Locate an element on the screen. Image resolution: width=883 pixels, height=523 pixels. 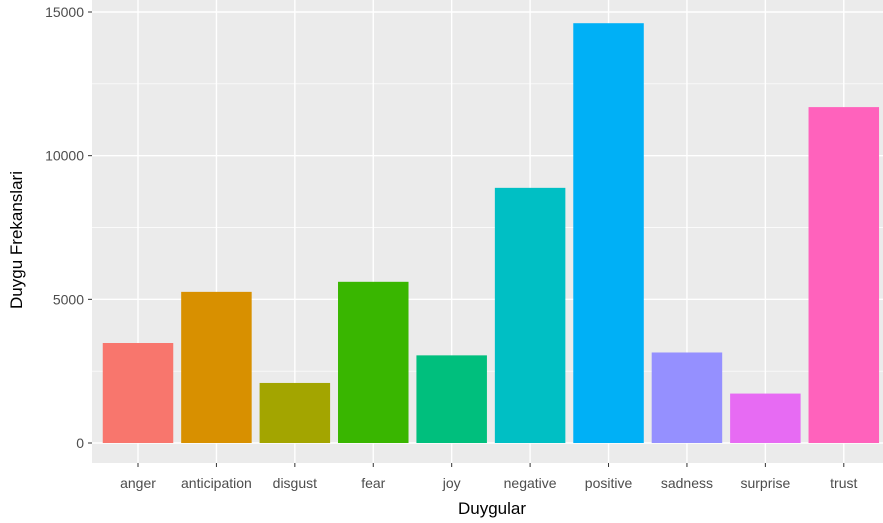
bar-anticipation is located at coordinates (216, 367).